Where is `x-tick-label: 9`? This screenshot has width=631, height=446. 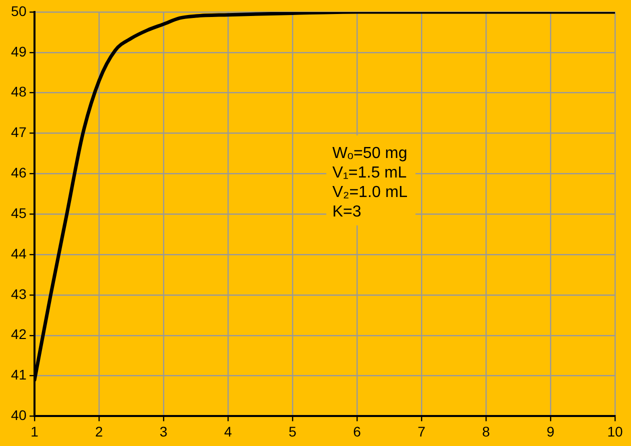
x-tick-label: 9 is located at coordinates (550, 431).